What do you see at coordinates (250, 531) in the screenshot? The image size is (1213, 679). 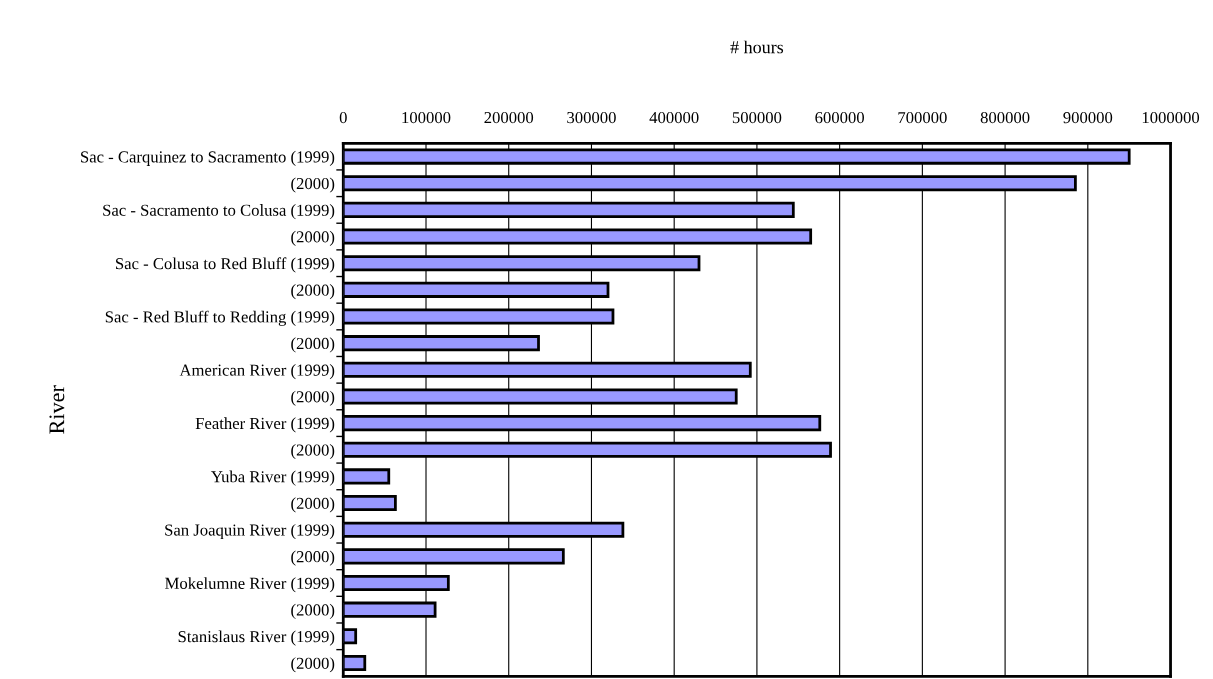 I see `y-tick-label: San Joaquin River (1999)` at bounding box center [250, 531].